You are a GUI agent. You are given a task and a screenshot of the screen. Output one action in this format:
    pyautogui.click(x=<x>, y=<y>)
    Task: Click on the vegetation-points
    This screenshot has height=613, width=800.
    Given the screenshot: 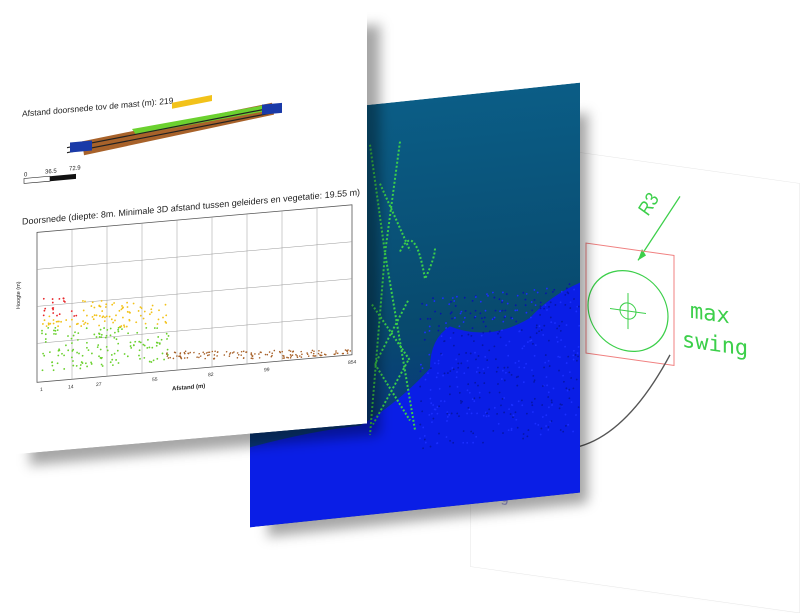 What is the action you would take?
    pyautogui.click(x=499, y=366)
    